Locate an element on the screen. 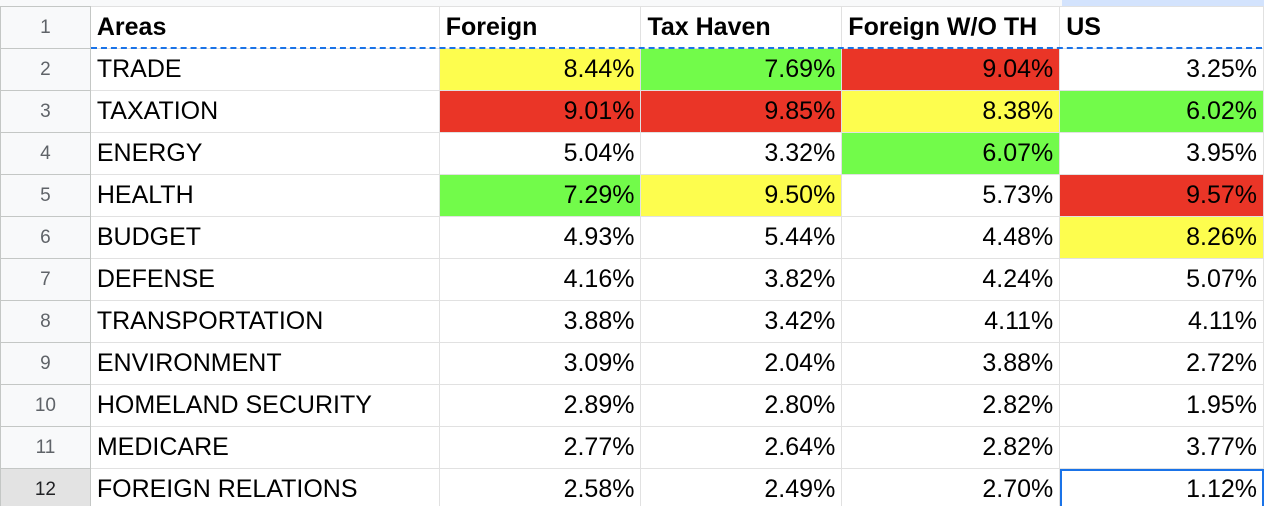 The width and height of the screenshot is (1264, 506). area-cell: HOMELAND SECURITY is located at coordinates (264, 405).